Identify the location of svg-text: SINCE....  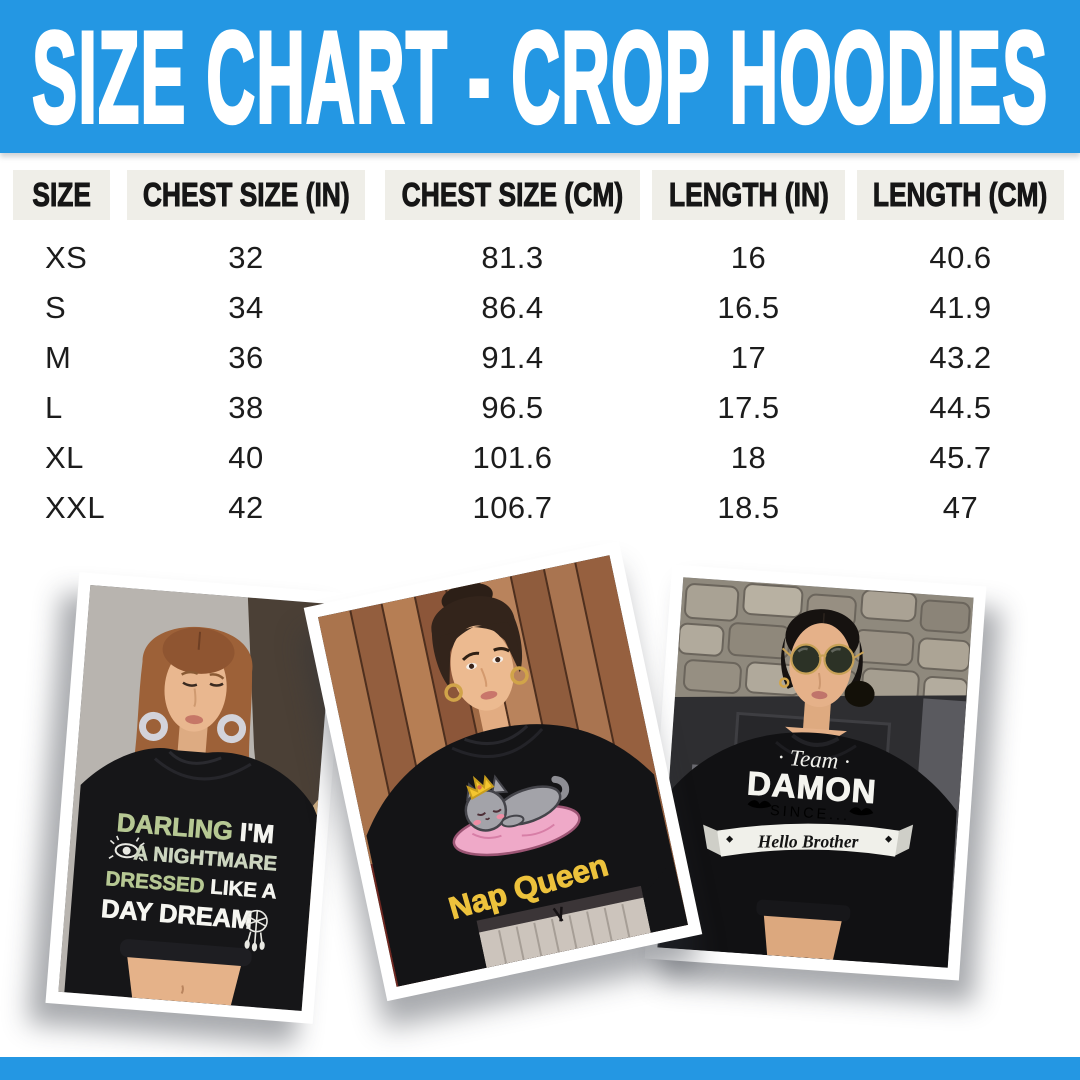
(809, 814).